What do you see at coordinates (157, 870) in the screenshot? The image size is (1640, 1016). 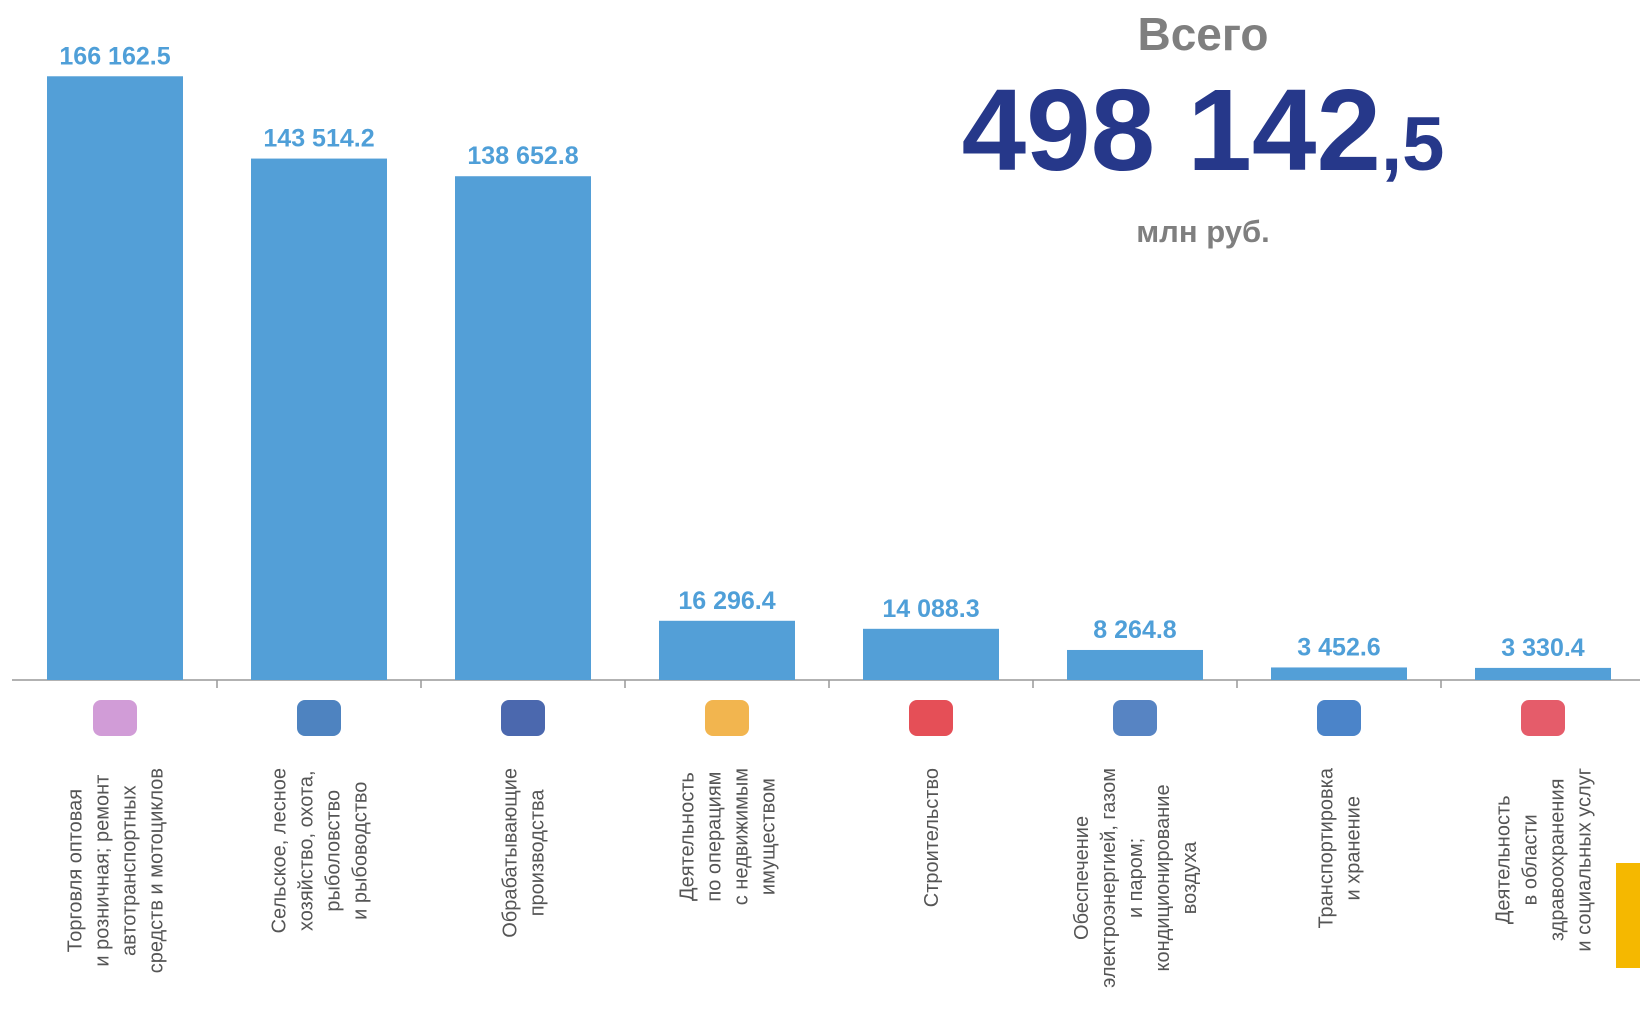 I see `x-tick-label: средств и мотоциклов` at bounding box center [157, 870].